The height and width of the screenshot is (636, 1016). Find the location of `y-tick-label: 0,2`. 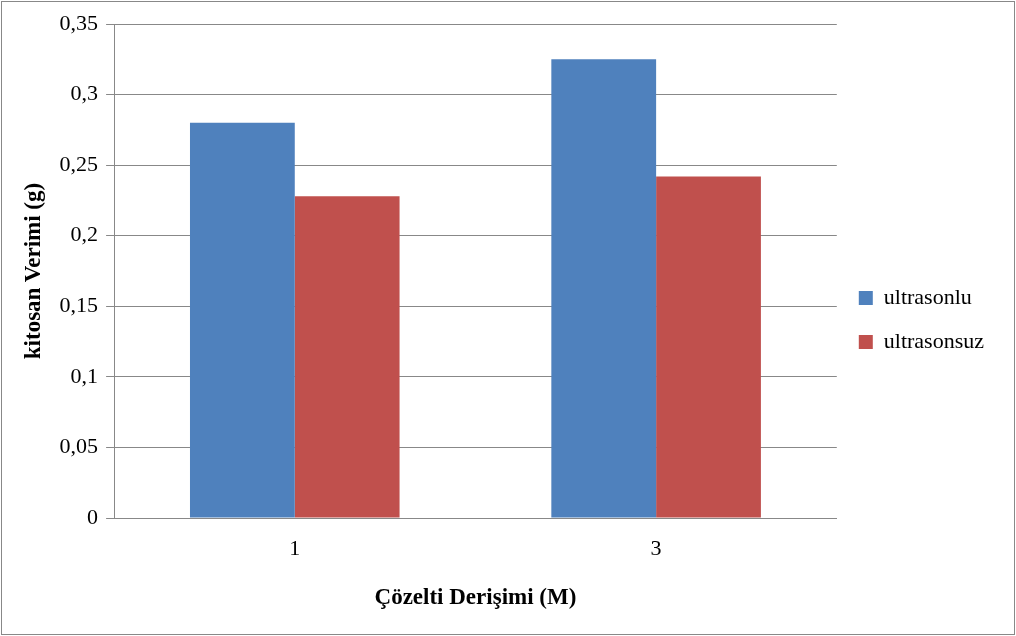

y-tick-label: 0,2 is located at coordinates (84, 234).